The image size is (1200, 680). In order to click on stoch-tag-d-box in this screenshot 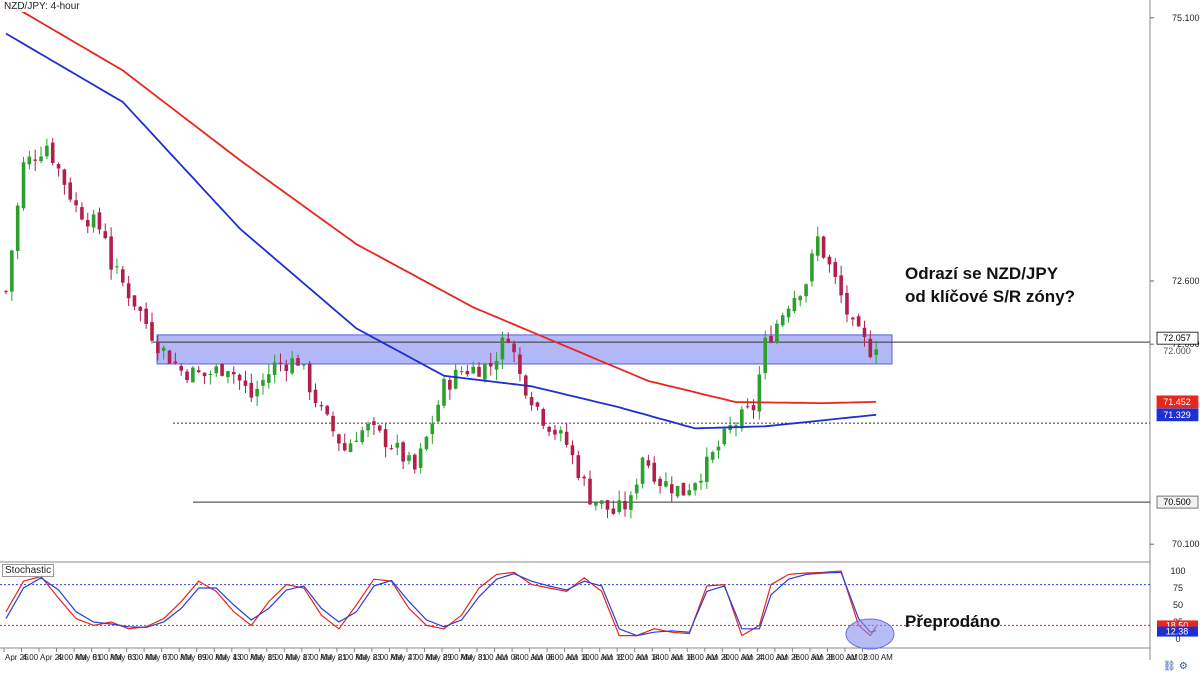, I will do `click(1177, 631)`.